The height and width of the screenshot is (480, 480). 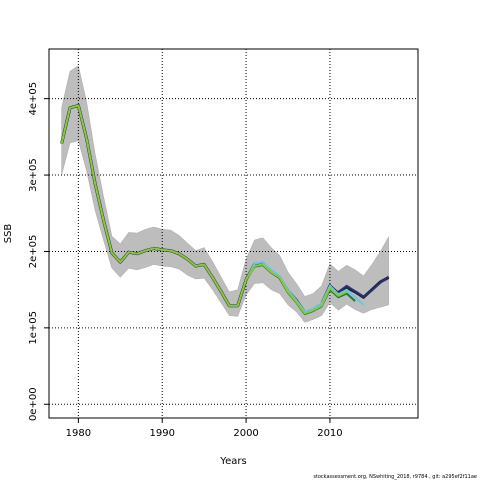 What do you see at coordinates (245, 433) in the screenshot?
I see `x-tick-label: 2000` at bounding box center [245, 433].